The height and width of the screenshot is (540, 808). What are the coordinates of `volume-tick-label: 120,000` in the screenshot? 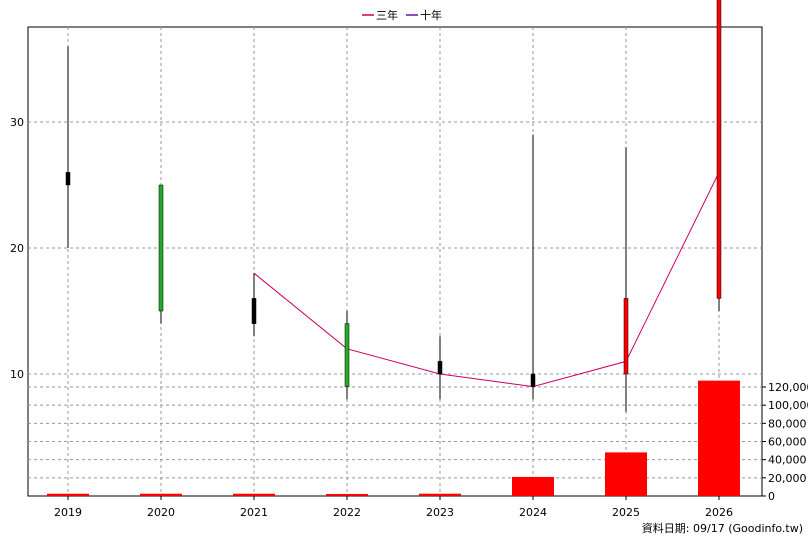 It's located at (788, 387).